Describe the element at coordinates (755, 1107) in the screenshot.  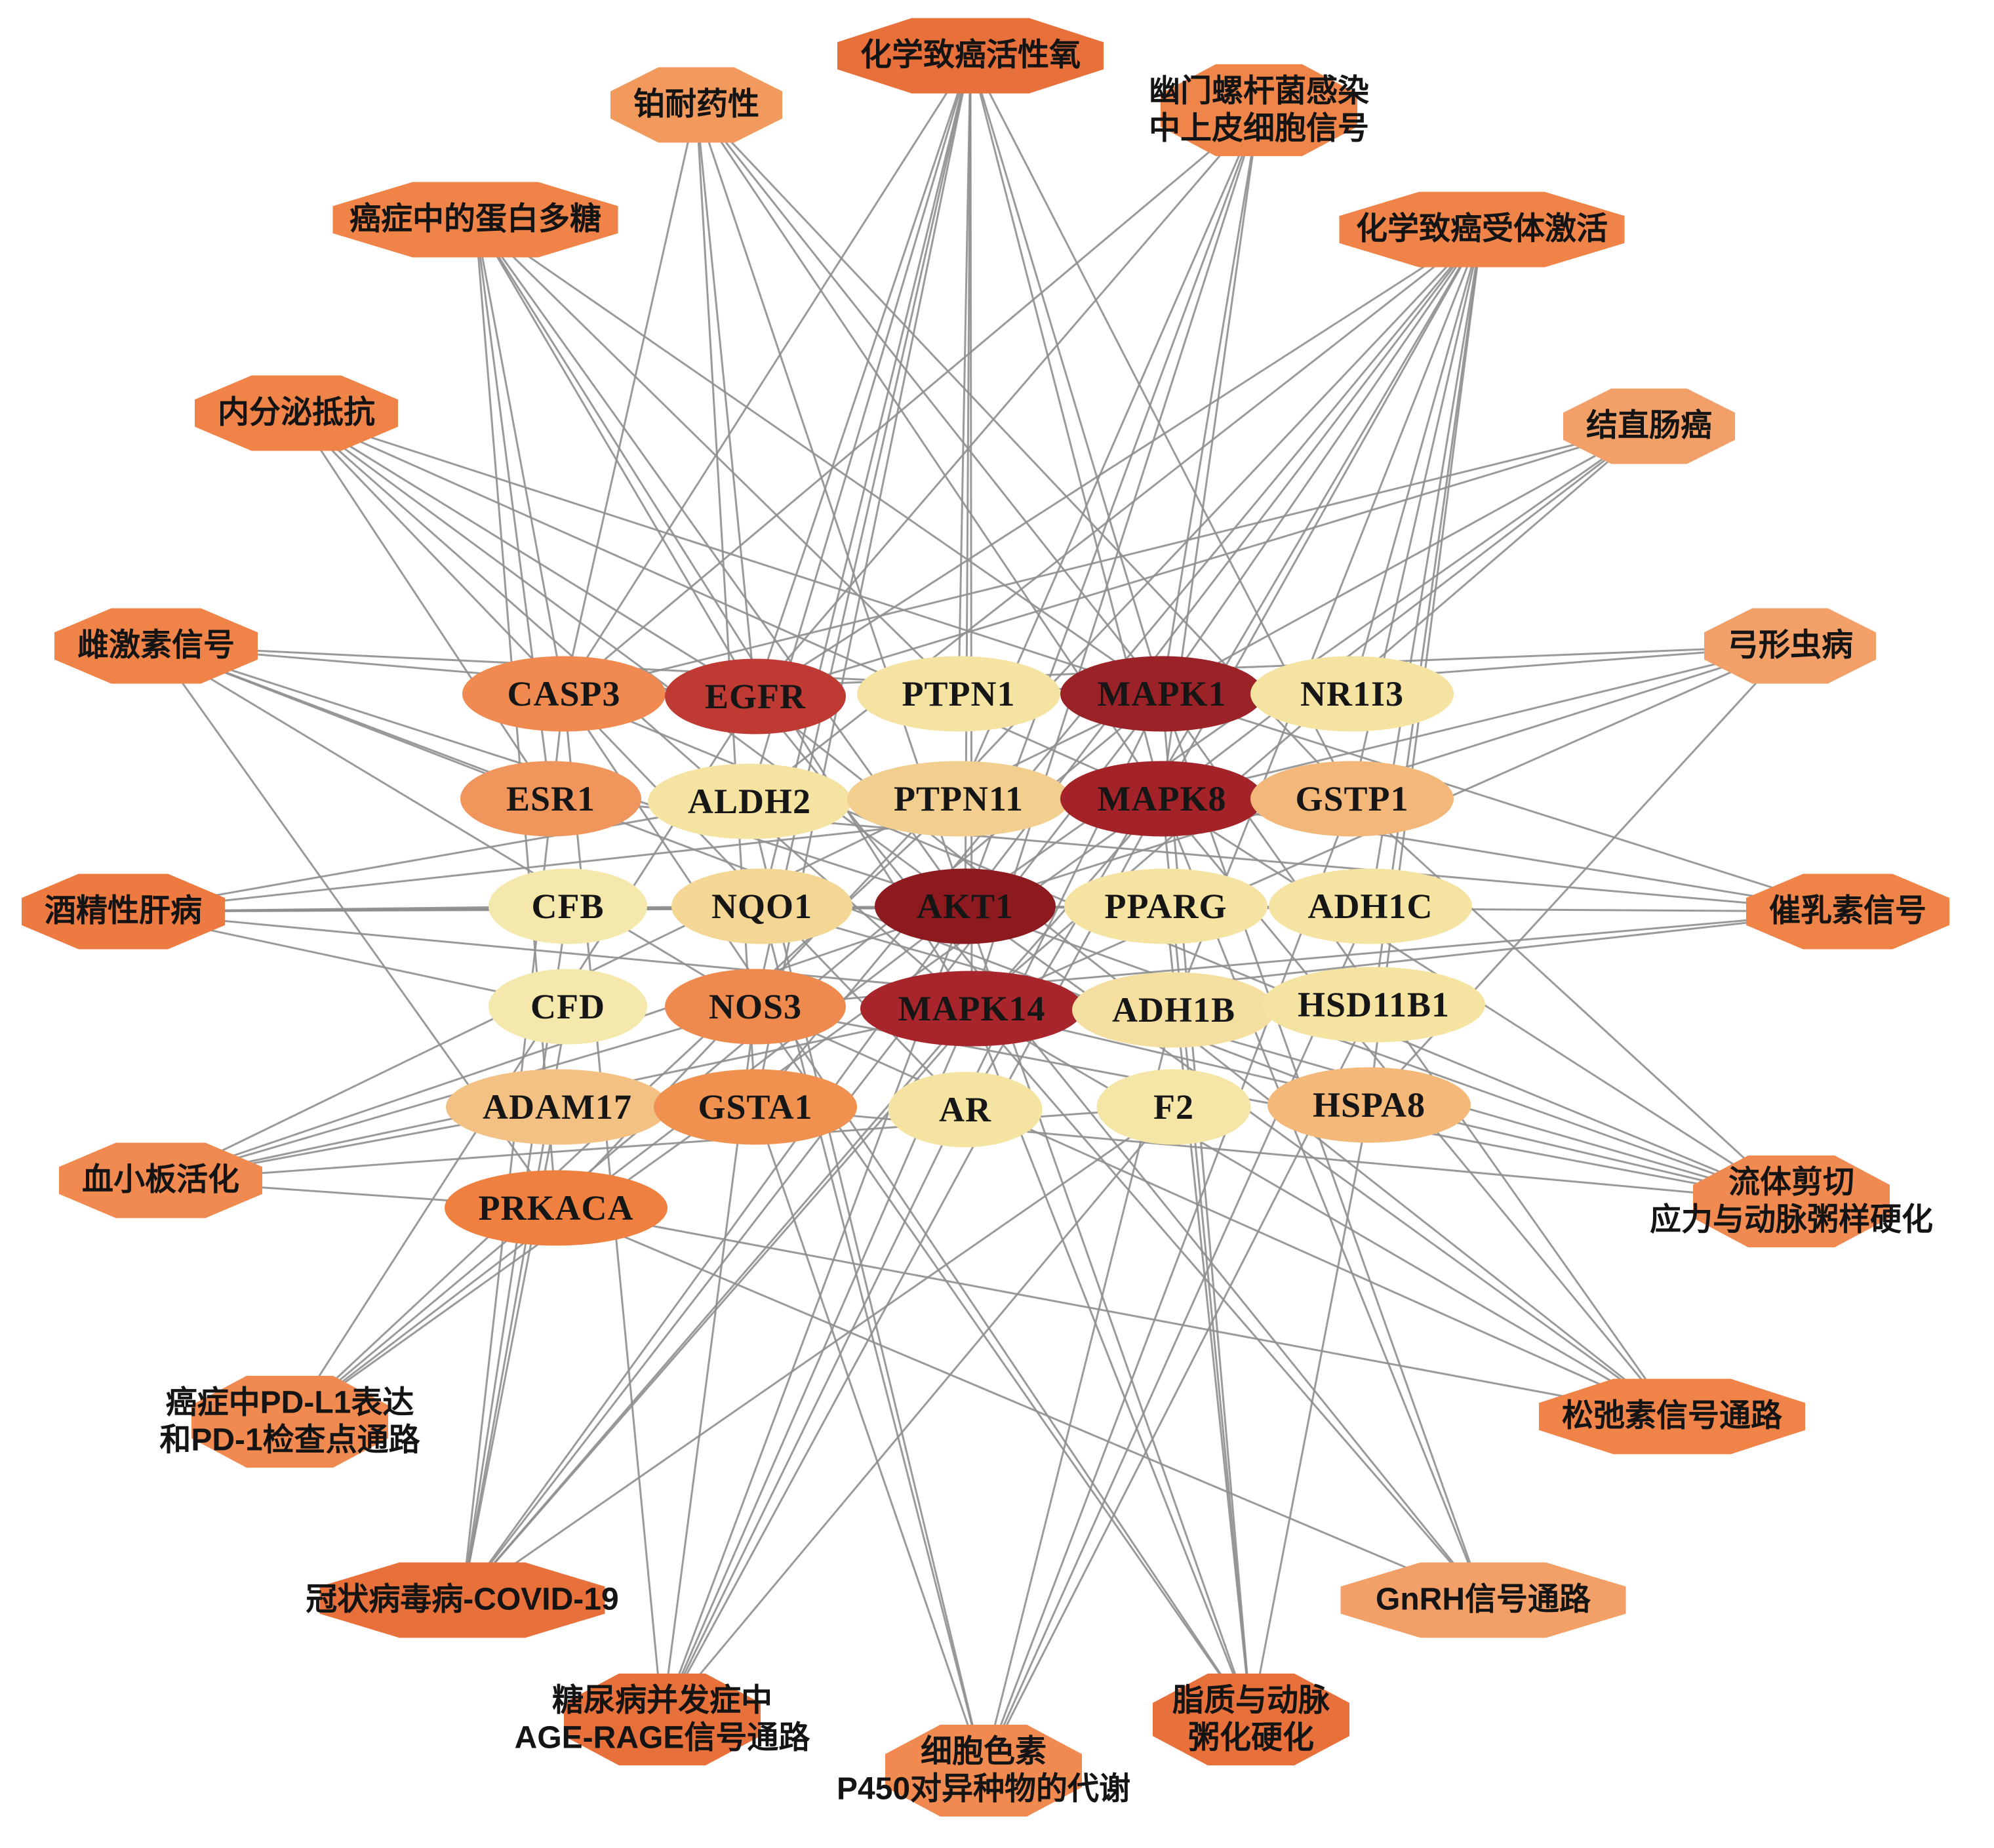
I see `gene-label: GSTA1` at that location.